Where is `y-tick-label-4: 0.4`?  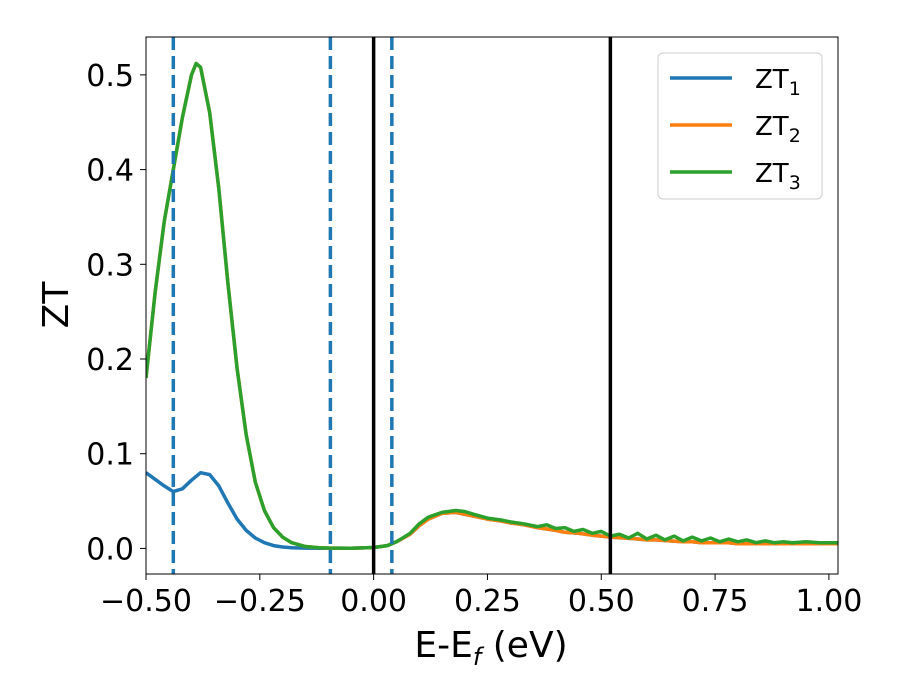
y-tick-label-4: 0.4 is located at coordinates (110, 171).